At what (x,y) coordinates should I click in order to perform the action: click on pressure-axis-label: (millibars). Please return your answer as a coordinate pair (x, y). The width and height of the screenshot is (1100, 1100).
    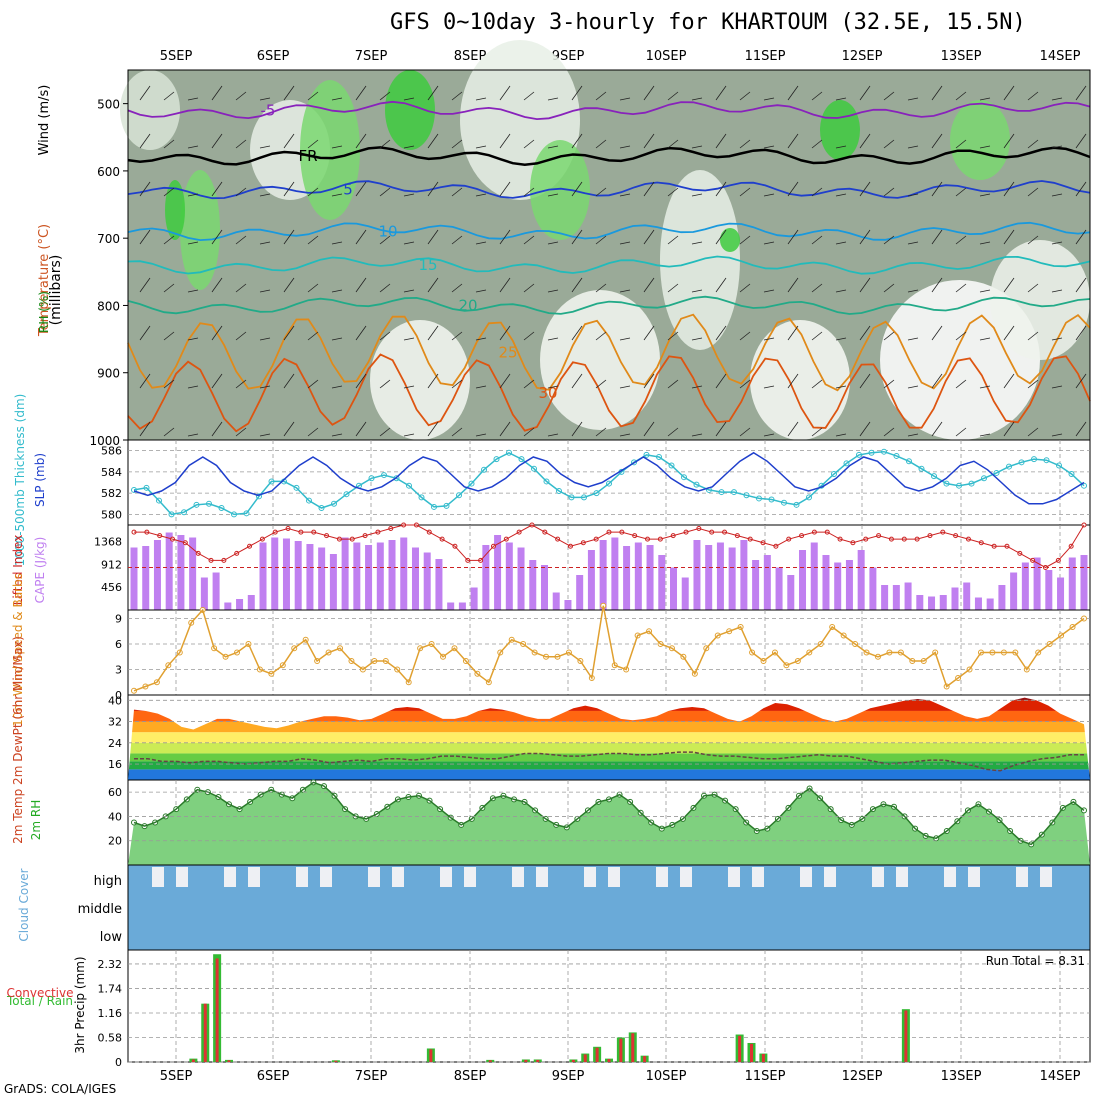
    Looking at the image, I should click on (56, 290).